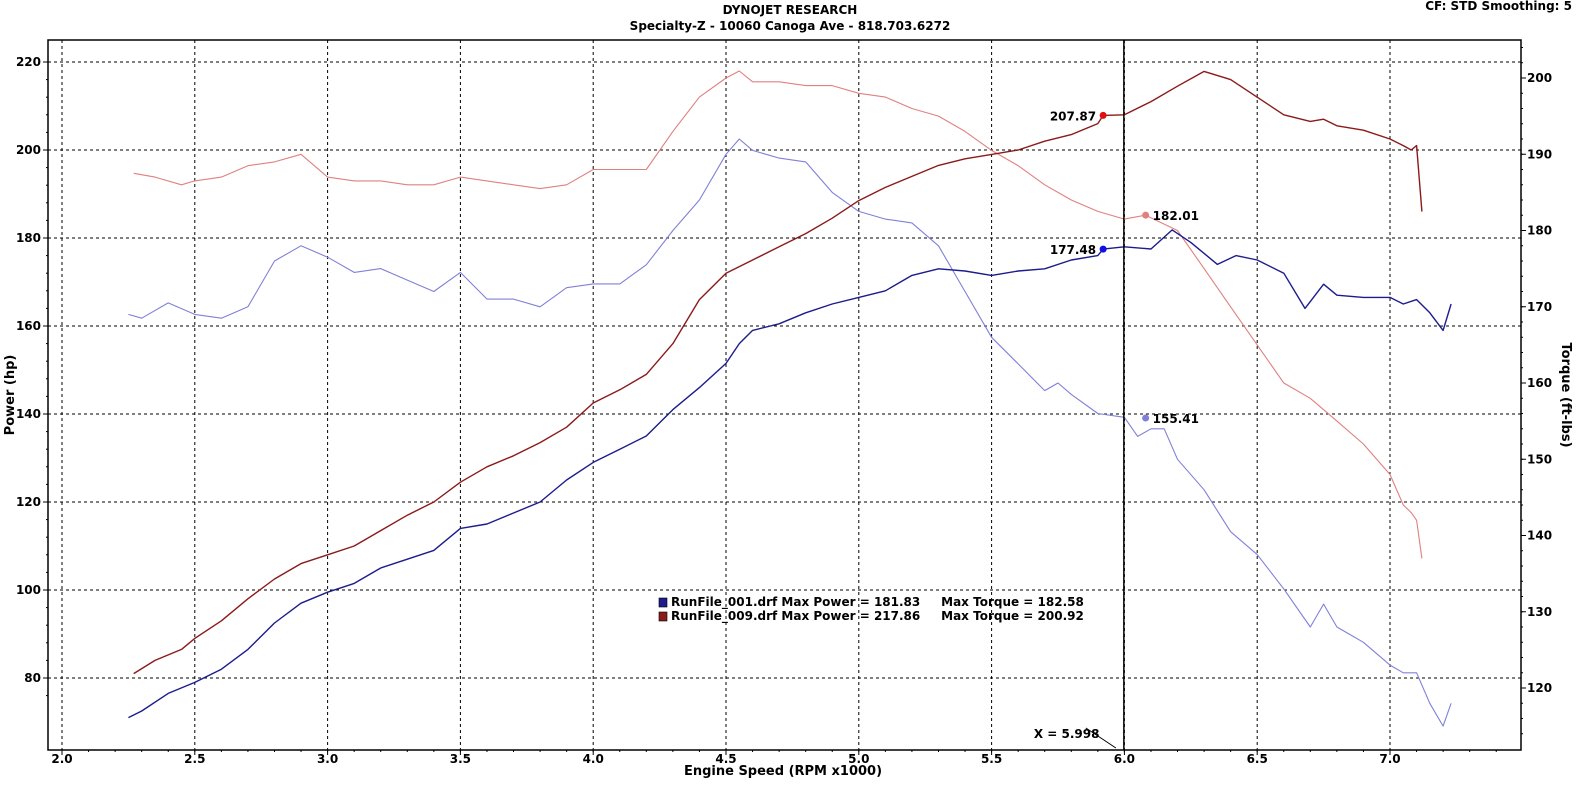 Image resolution: width=1578 pixels, height=787 pixels. I want to click on x-tick-label: 5.5, so click(991, 759).